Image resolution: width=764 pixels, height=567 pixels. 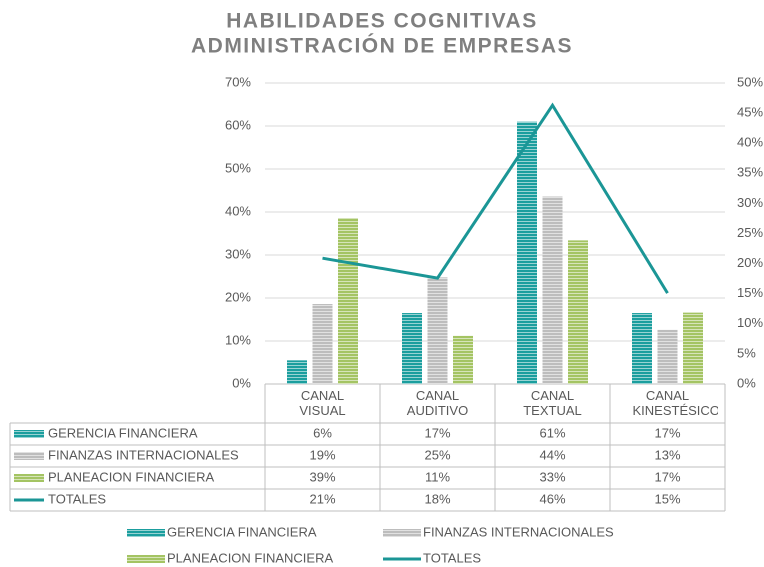 I want to click on y-tick-label: 40%, so click(x=238, y=210).